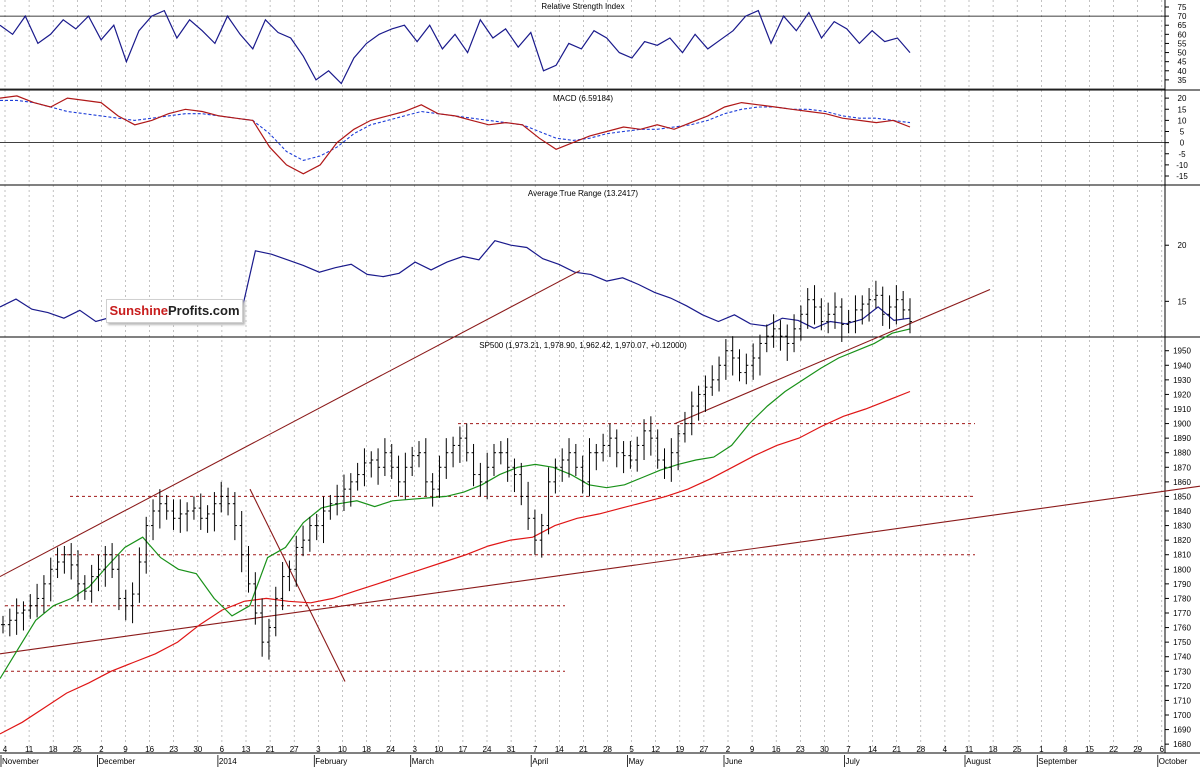 This screenshot has height=772, width=1200. Describe the element at coordinates (945, 749) in the screenshot. I see `x-tick-label: 4` at that location.